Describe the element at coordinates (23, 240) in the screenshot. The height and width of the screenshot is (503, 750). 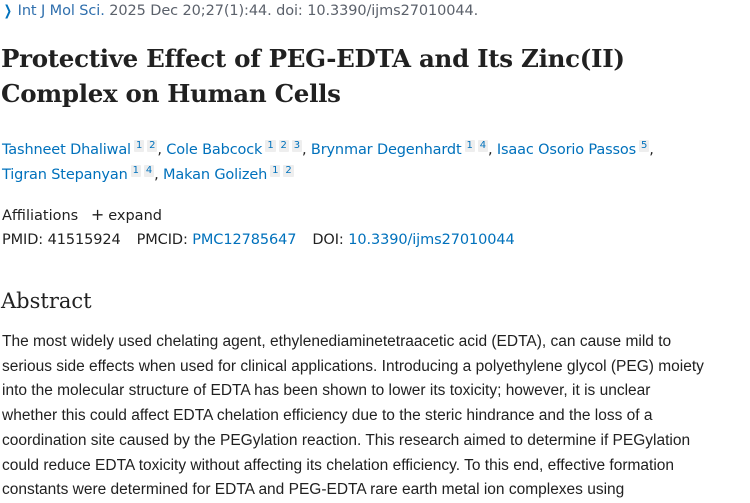
I see `pmid-label: PMID:` at that location.